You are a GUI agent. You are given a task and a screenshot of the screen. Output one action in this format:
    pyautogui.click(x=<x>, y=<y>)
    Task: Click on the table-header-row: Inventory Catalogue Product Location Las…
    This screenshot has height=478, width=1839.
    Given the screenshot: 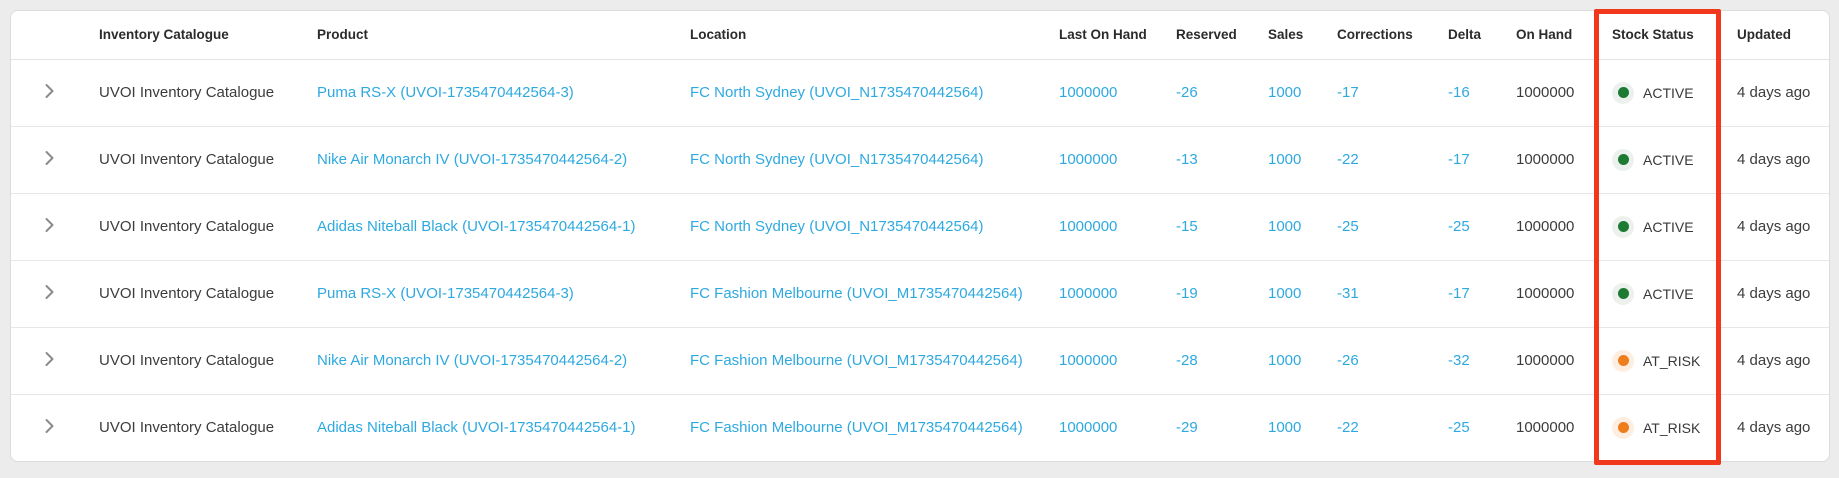 What is the action you would take?
    pyautogui.click(x=920, y=35)
    